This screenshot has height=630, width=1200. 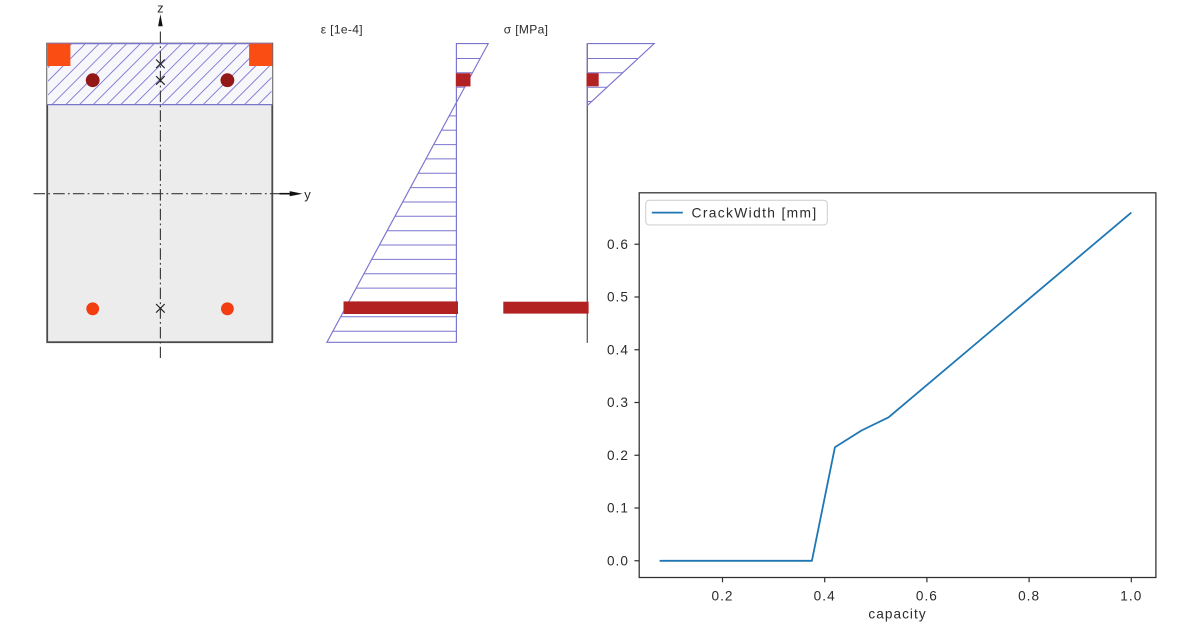 What do you see at coordinates (342, 30) in the screenshot?
I see `svg-text: ε [1e-4]` at bounding box center [342, 30].